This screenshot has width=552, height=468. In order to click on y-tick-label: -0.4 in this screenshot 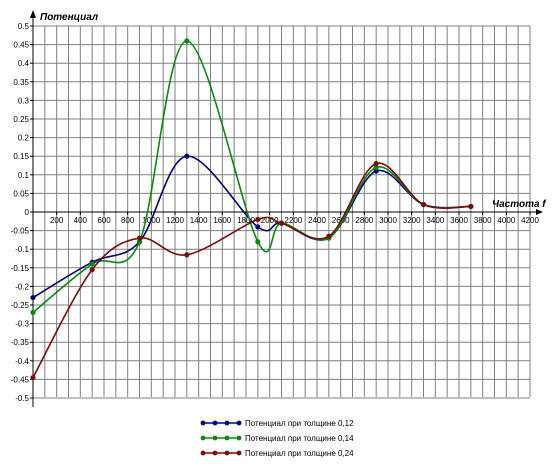, I will do `click(22, 361)`.